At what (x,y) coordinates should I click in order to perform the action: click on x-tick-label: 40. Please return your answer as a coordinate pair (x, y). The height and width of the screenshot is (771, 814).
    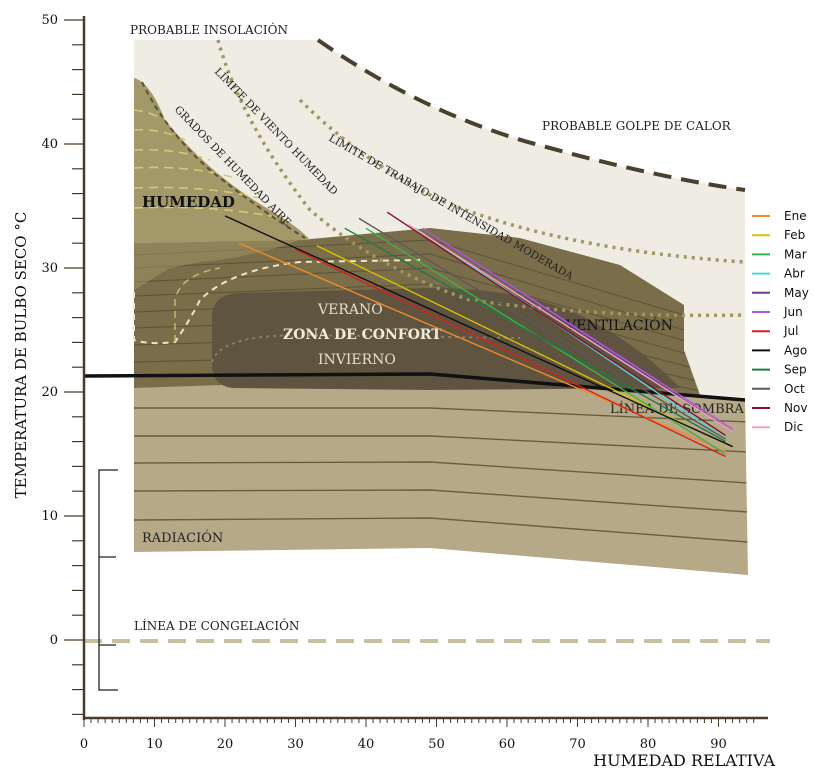
    Looking at the image, I should click on (366, 744).